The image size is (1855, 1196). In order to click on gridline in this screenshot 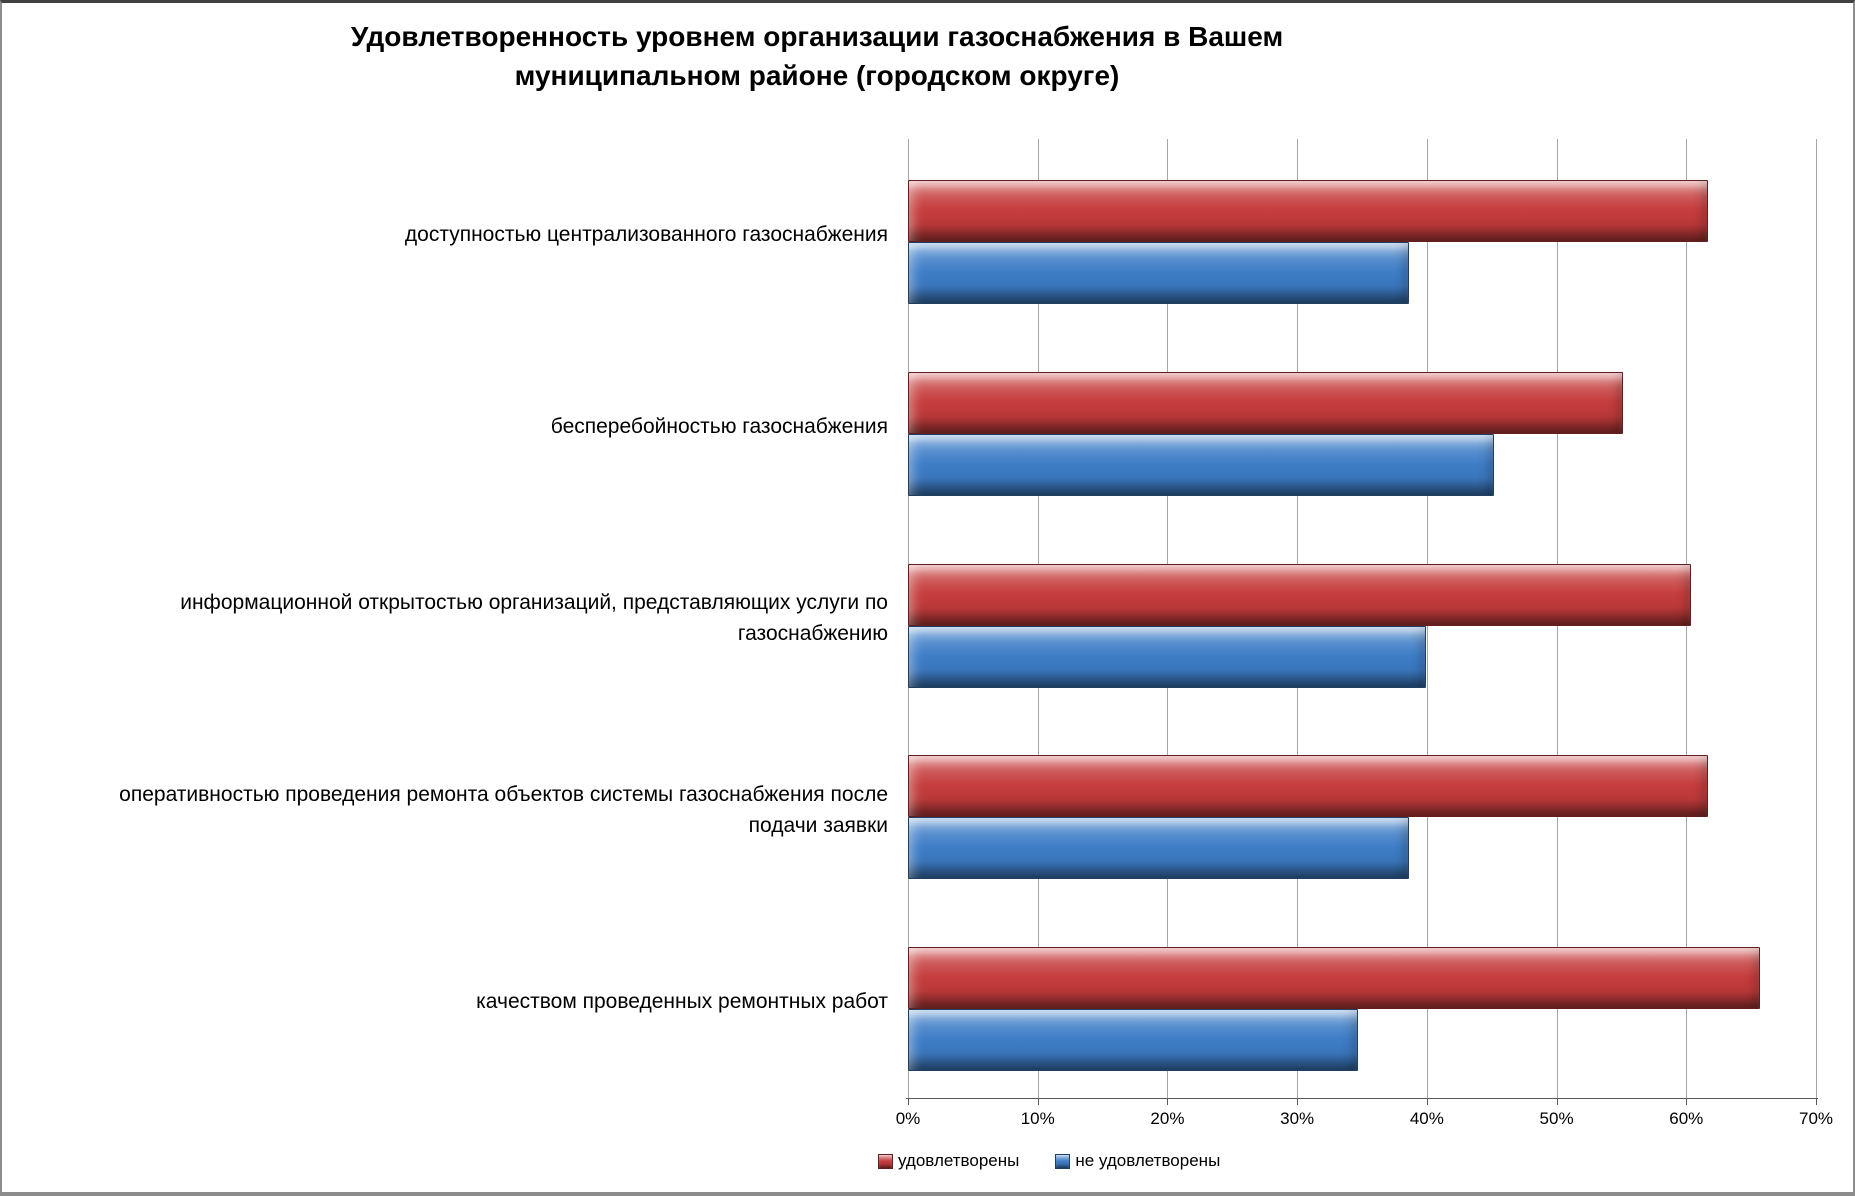, I will do `click(1816, 618)`.